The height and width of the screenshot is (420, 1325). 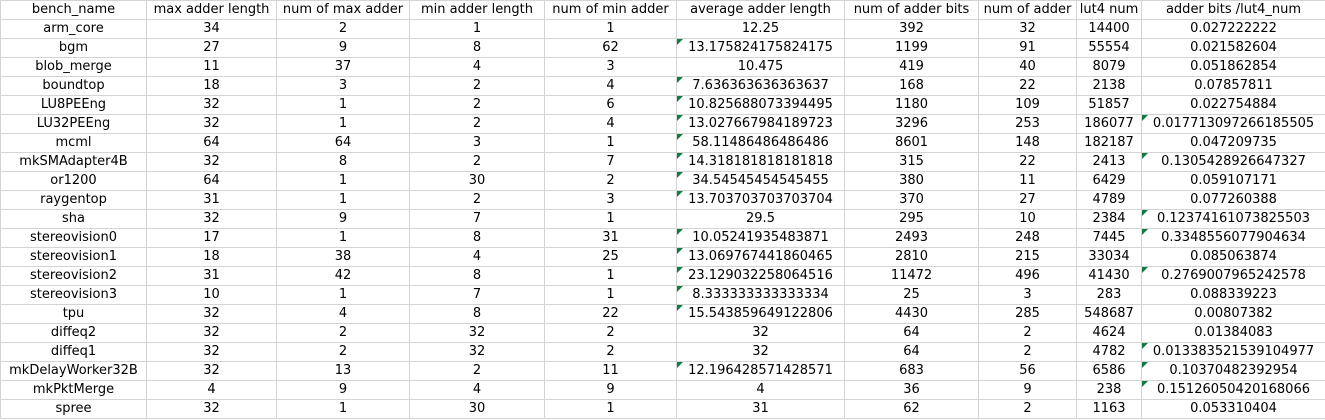 What do you see at coordinates (1109, 200) in the screenshot?
I see `table-cell: 4789` at bounding box center [1109, 200].